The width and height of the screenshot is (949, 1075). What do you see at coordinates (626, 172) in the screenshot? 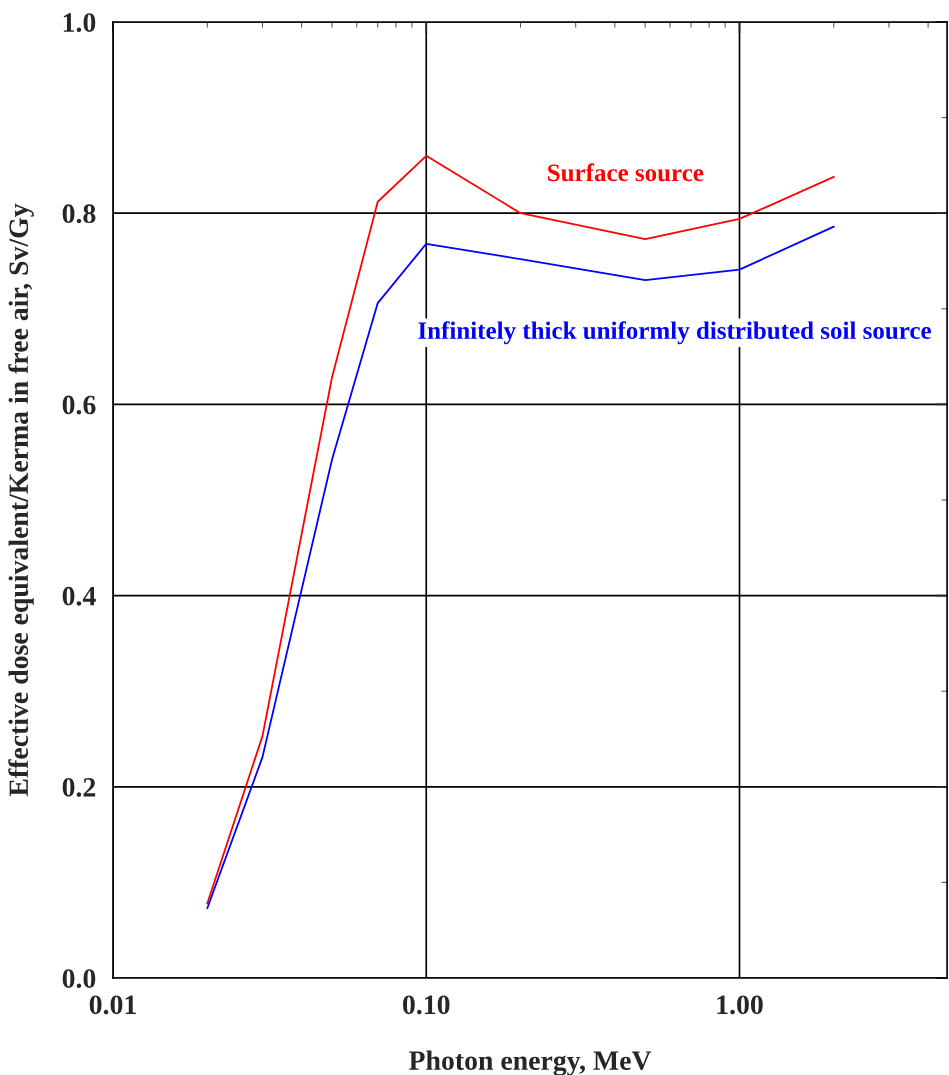
I see `series-label: Surface source` at bounding box center [626, 172].